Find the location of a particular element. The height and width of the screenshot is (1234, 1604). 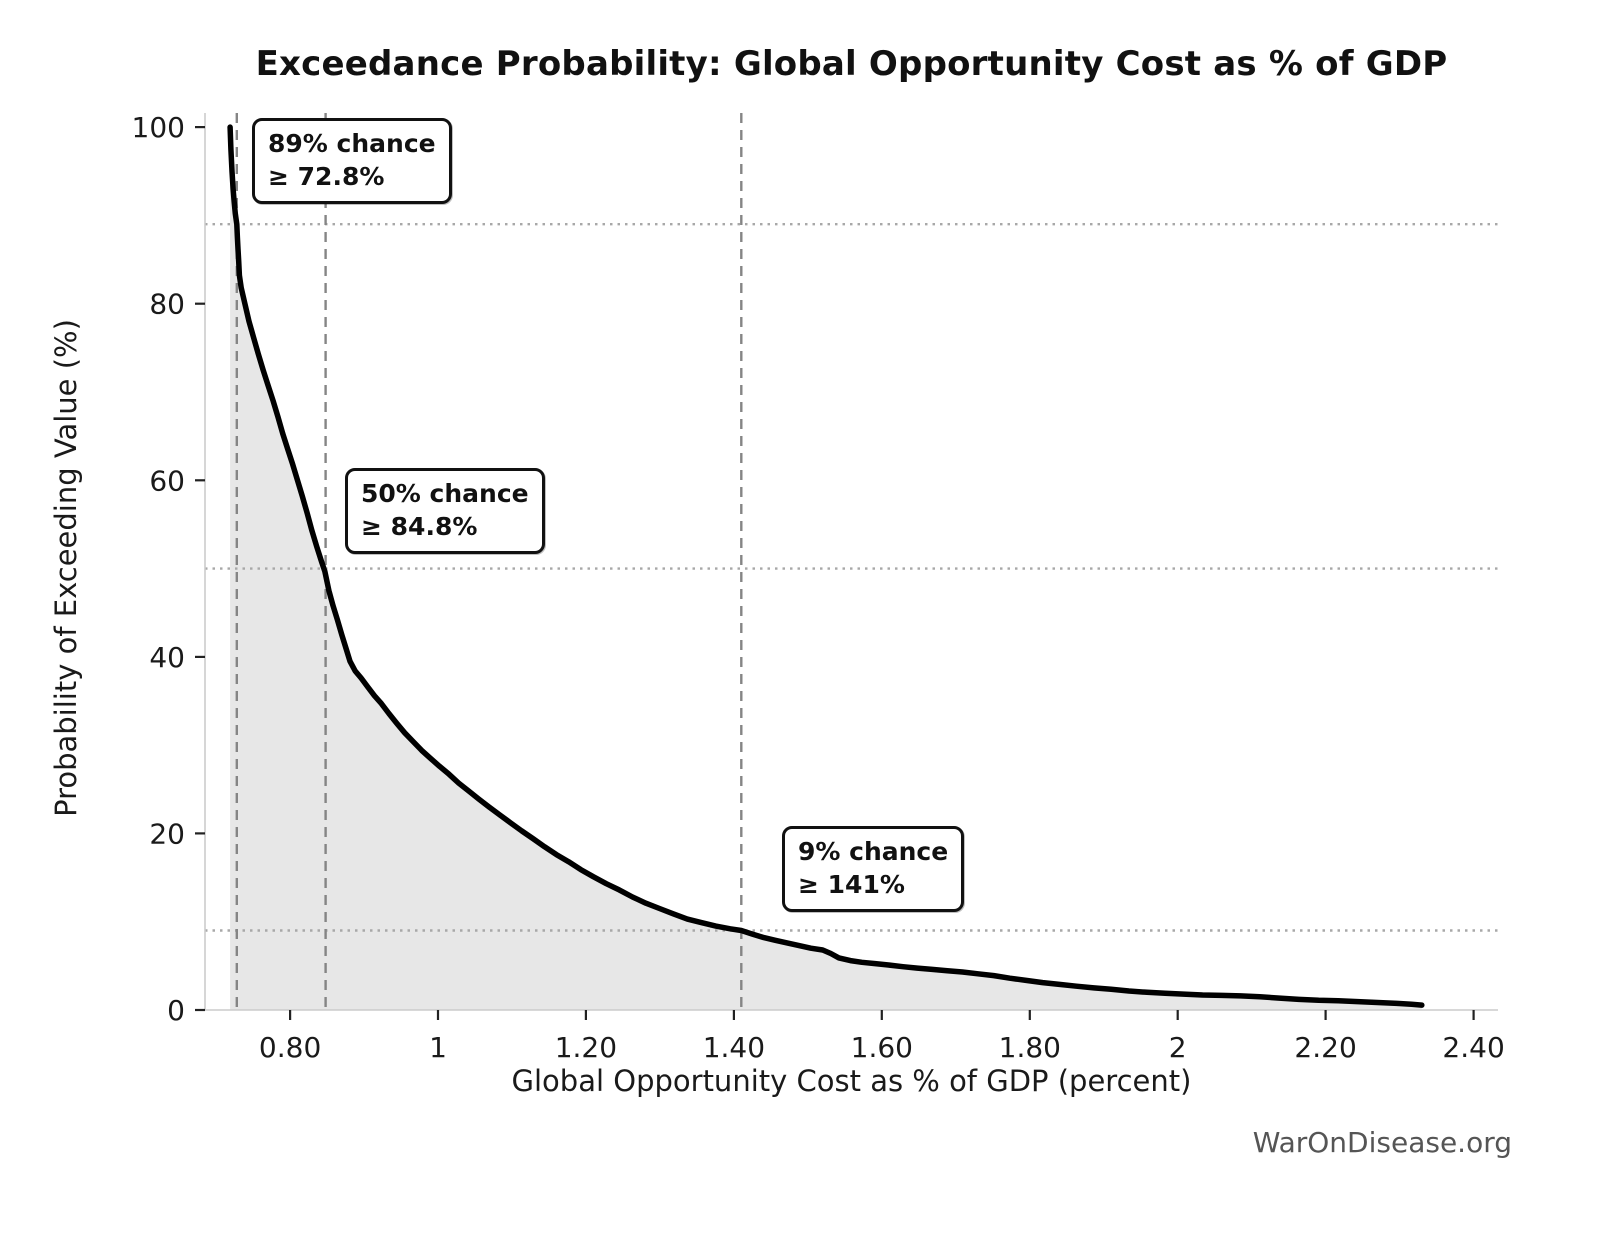

x-tick-label: 2 is located at coordinates (1178, 1047).